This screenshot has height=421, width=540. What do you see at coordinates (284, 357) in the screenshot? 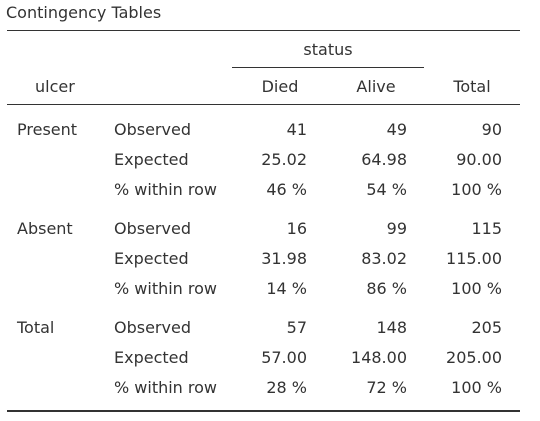
I see `died-value: 57.00` at bounding box center [284, 357].